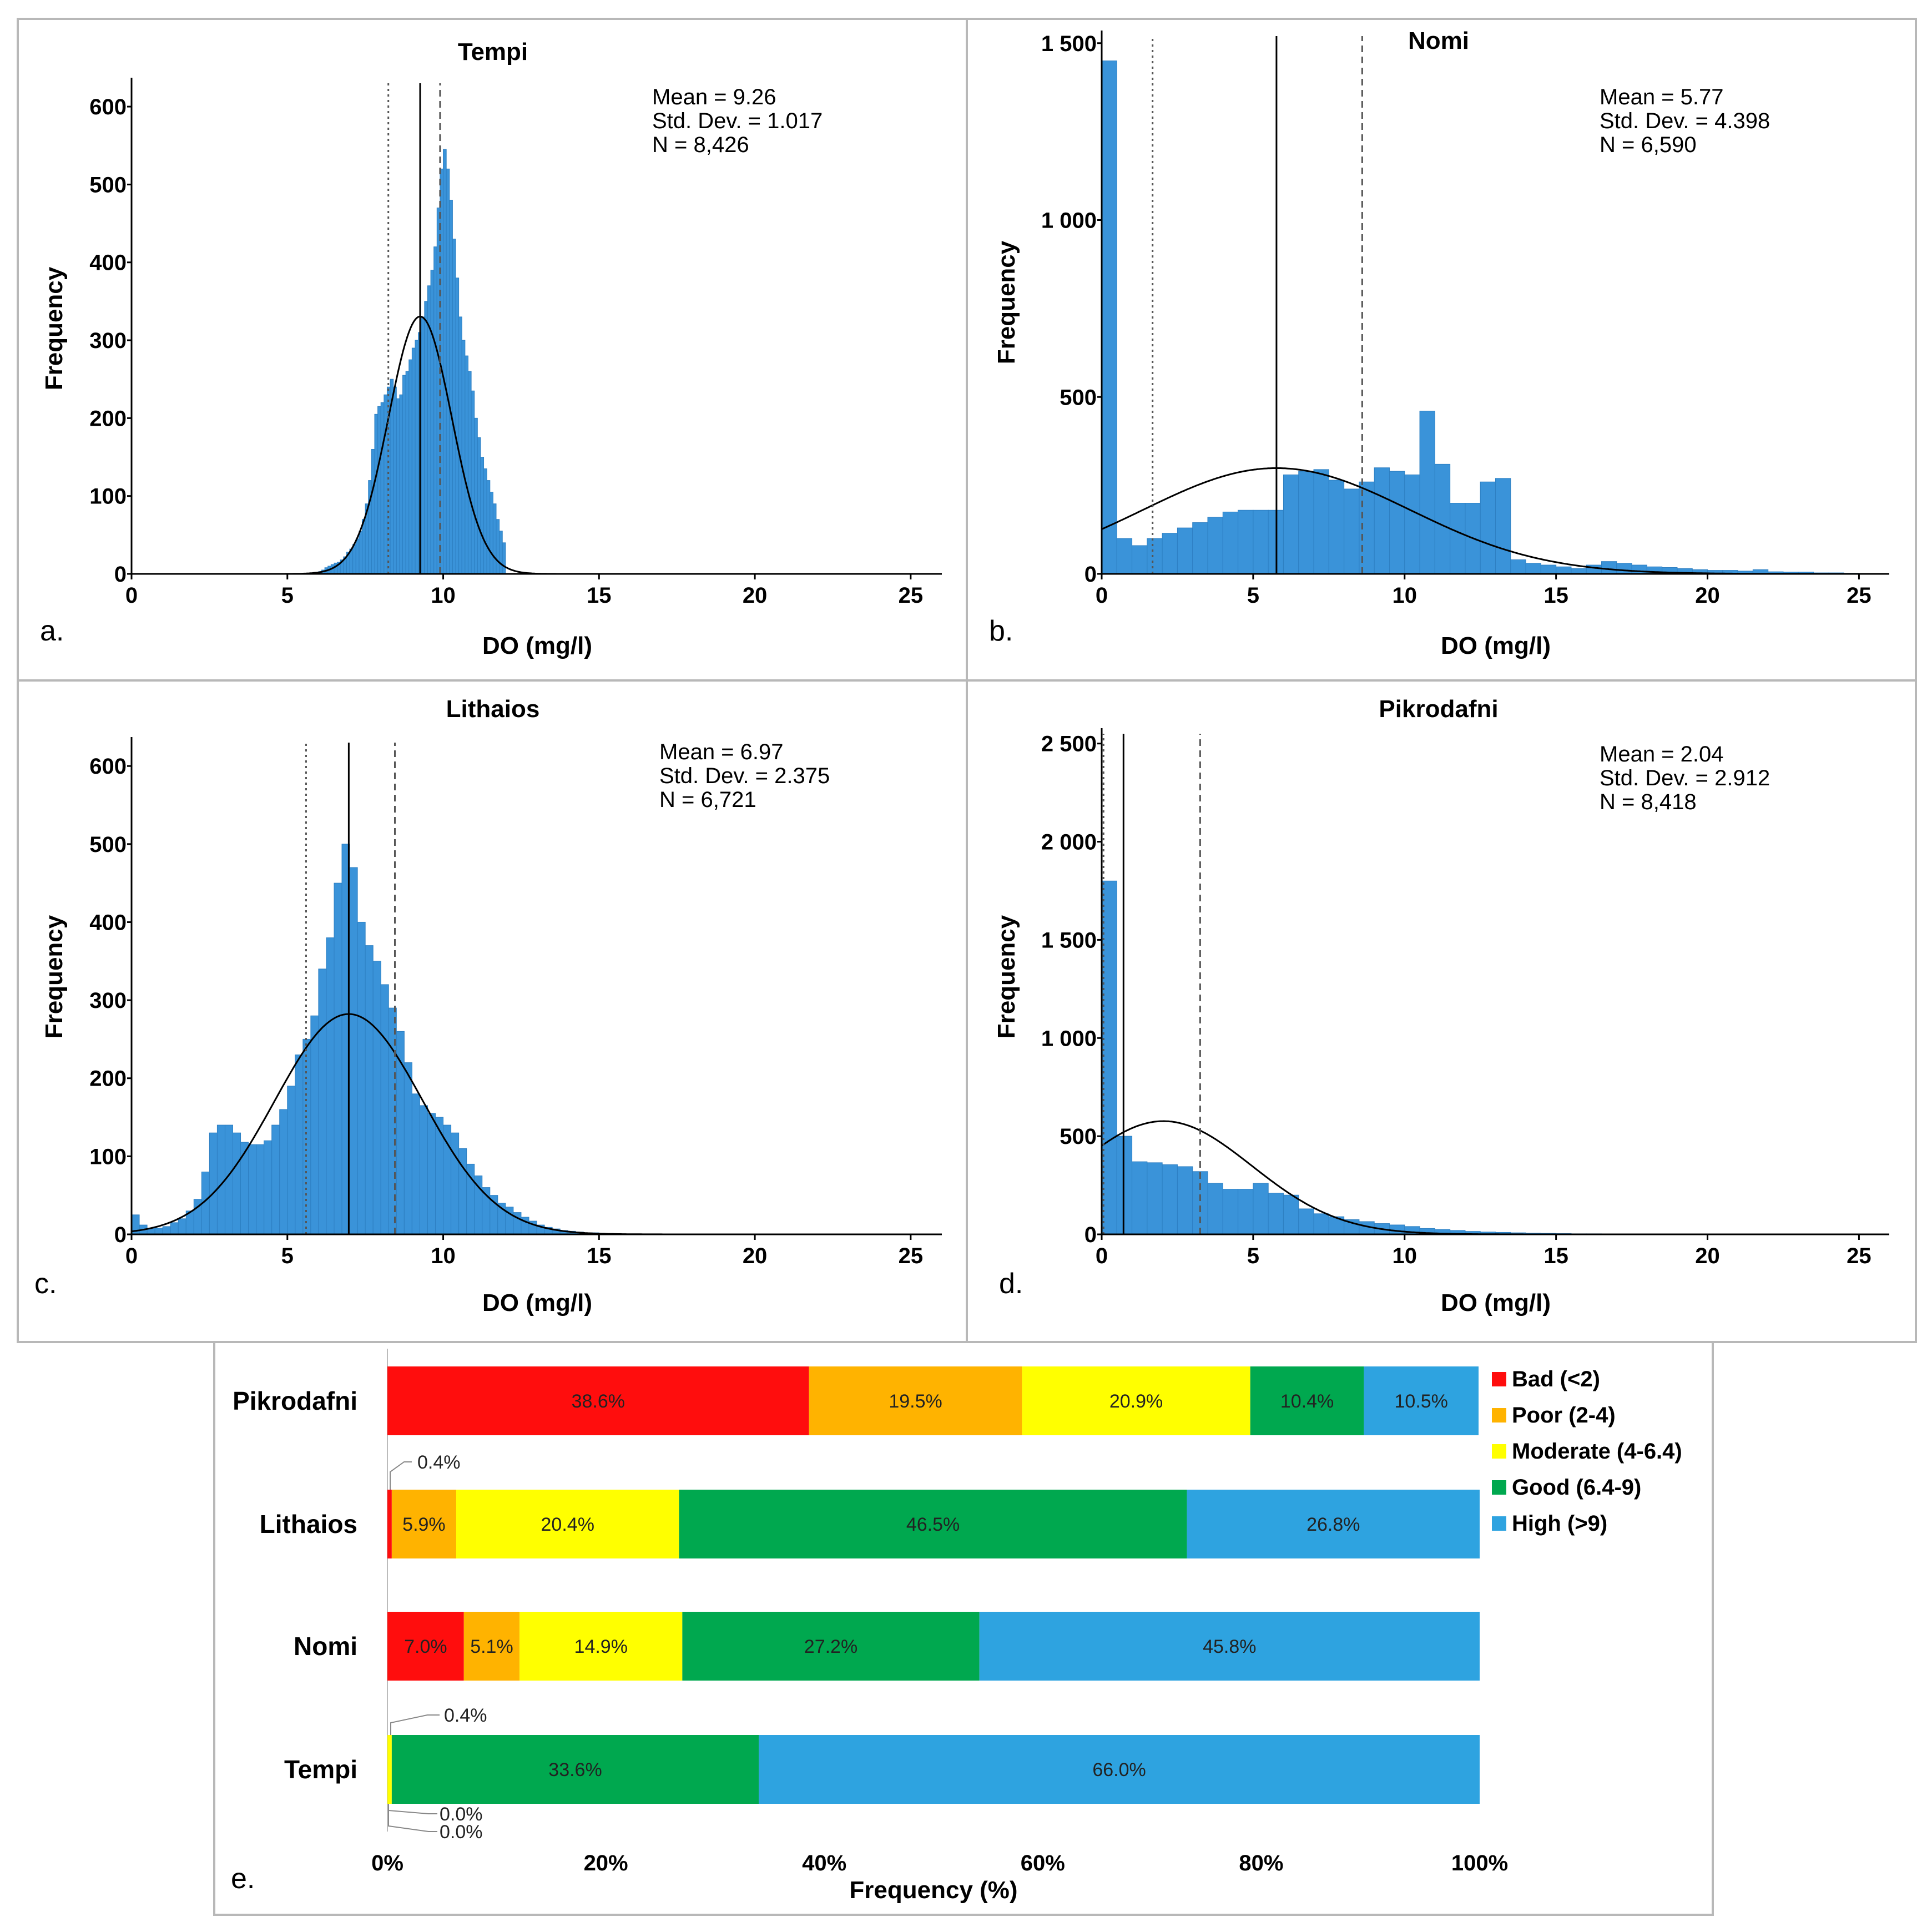 The width and height of the screenshot is (1927, 1932). Describe the element at coordinates (598, 1401) in the screenshot. I see `segment-label: 38.6%` at that location.